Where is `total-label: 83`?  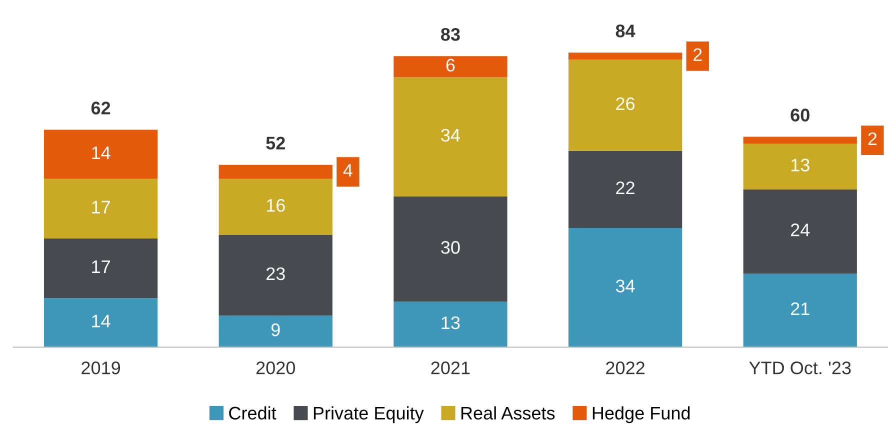 total-label: 83 is located at coordinates (450, 34).